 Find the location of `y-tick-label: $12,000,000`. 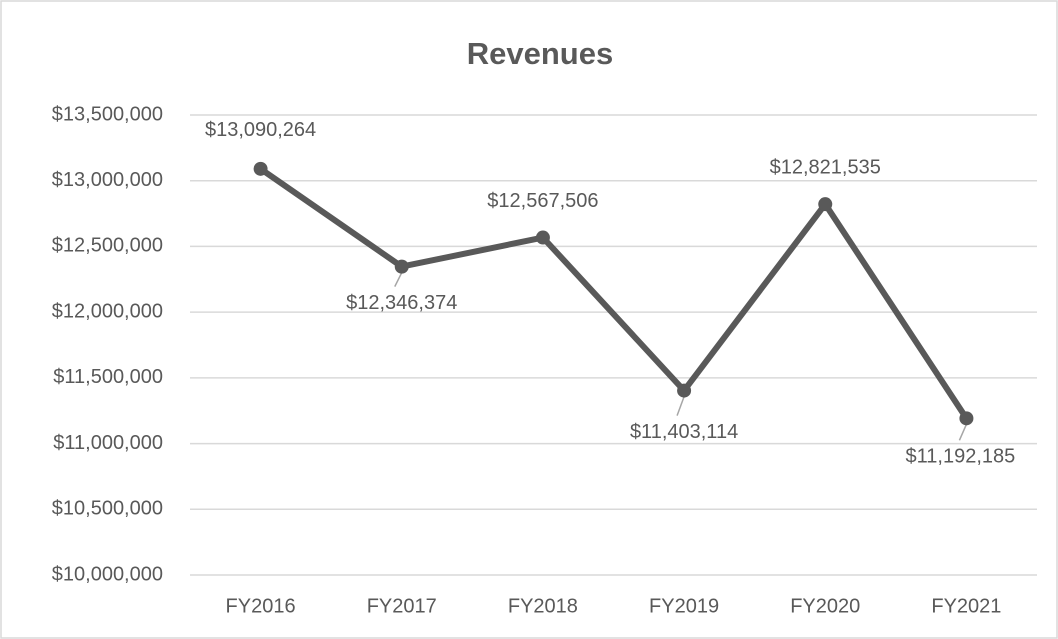

y-tick-label: $12,000,000 is located at coordinates (107, 311).